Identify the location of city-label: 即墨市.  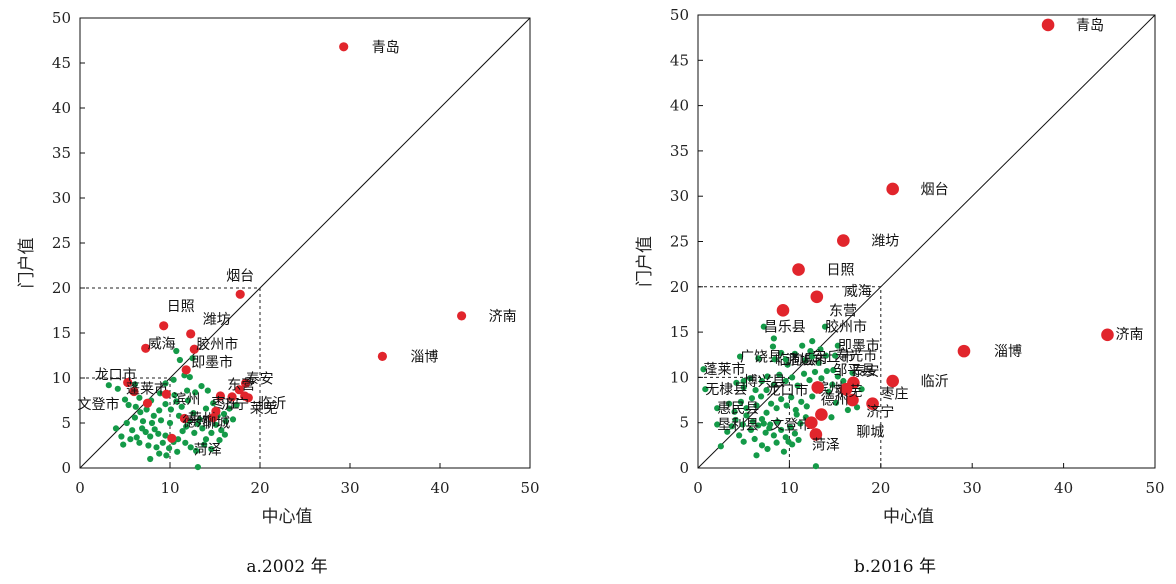
(212, 362).